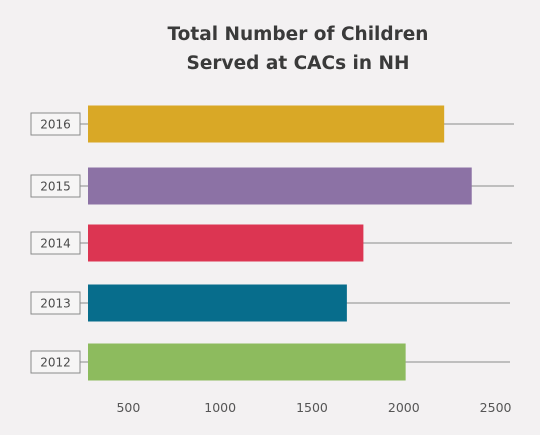 The image size is (540, 435). Describe the element at coordinates (298, 63) in the screenshot. I see `chart-title-line-2: Served at CACs in NH` at that location.